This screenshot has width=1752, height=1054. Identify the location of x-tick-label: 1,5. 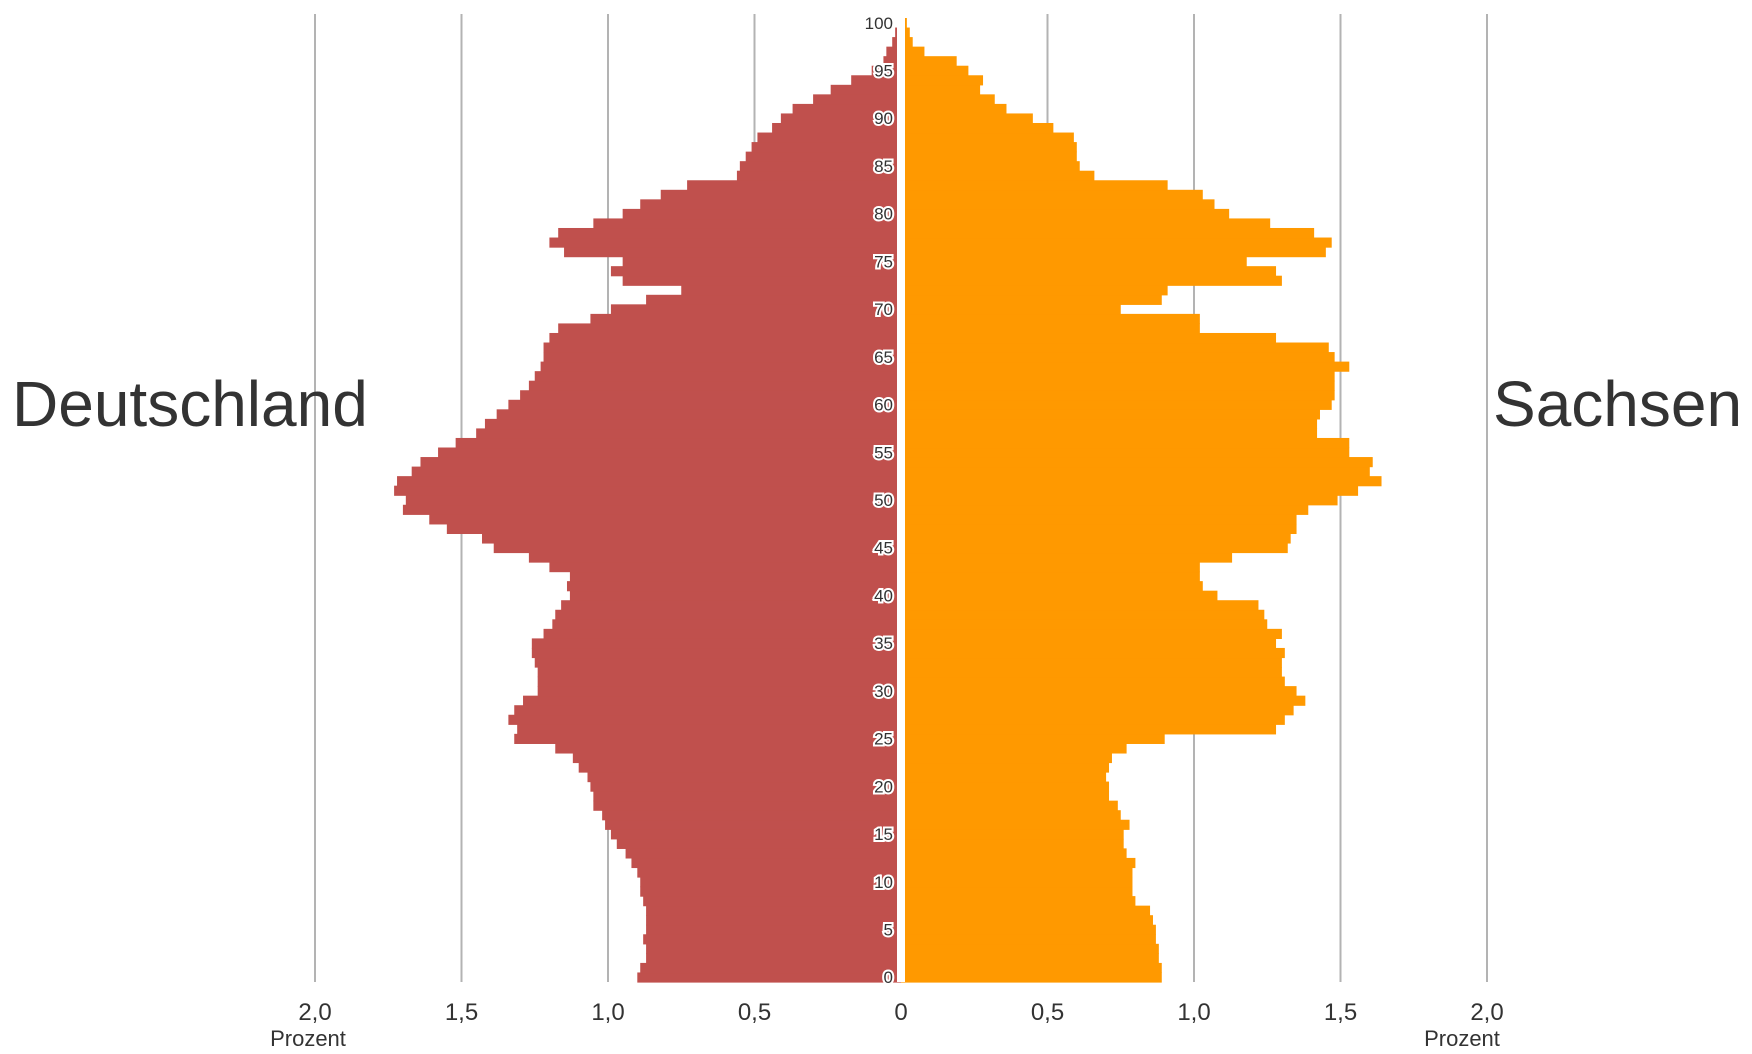
(1340, 1012).